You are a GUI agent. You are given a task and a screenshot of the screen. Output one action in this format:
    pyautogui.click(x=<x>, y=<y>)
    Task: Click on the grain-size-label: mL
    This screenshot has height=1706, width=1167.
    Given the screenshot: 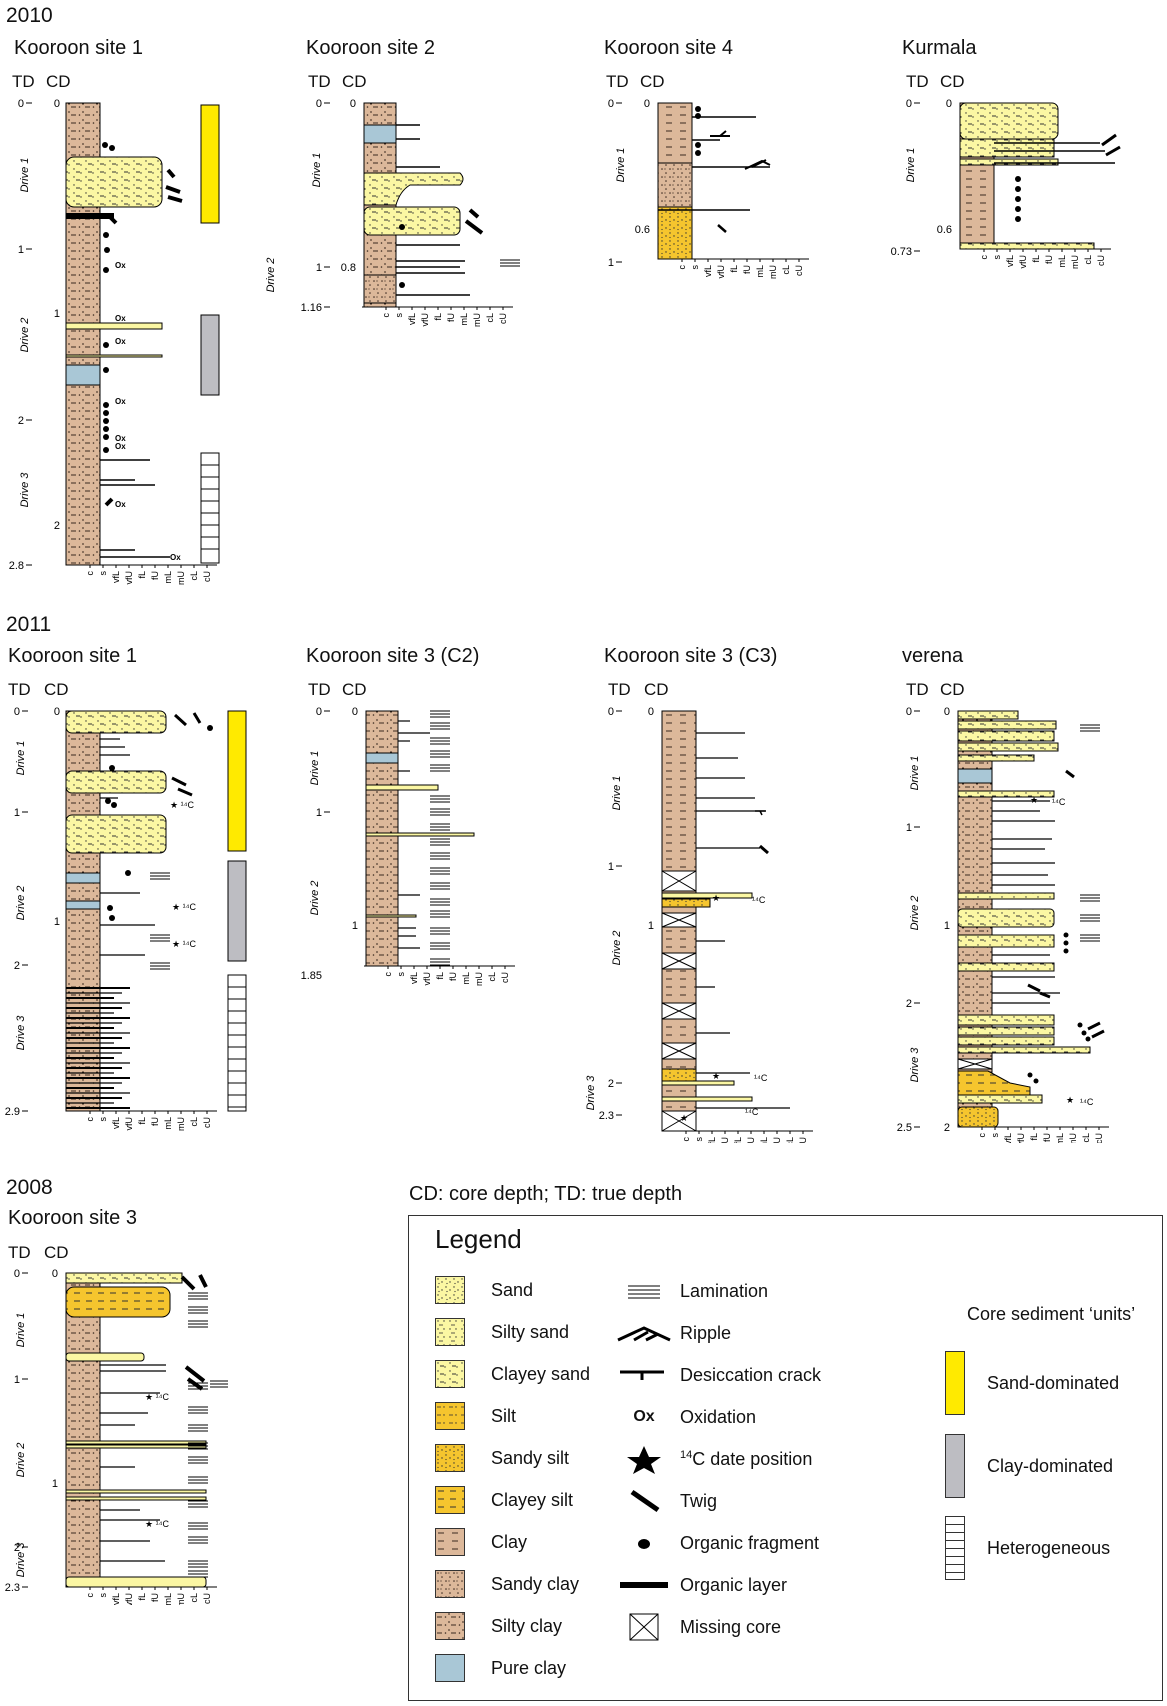 What is the action you would take?
    pyautogui.click(x=168, y=1123)
    